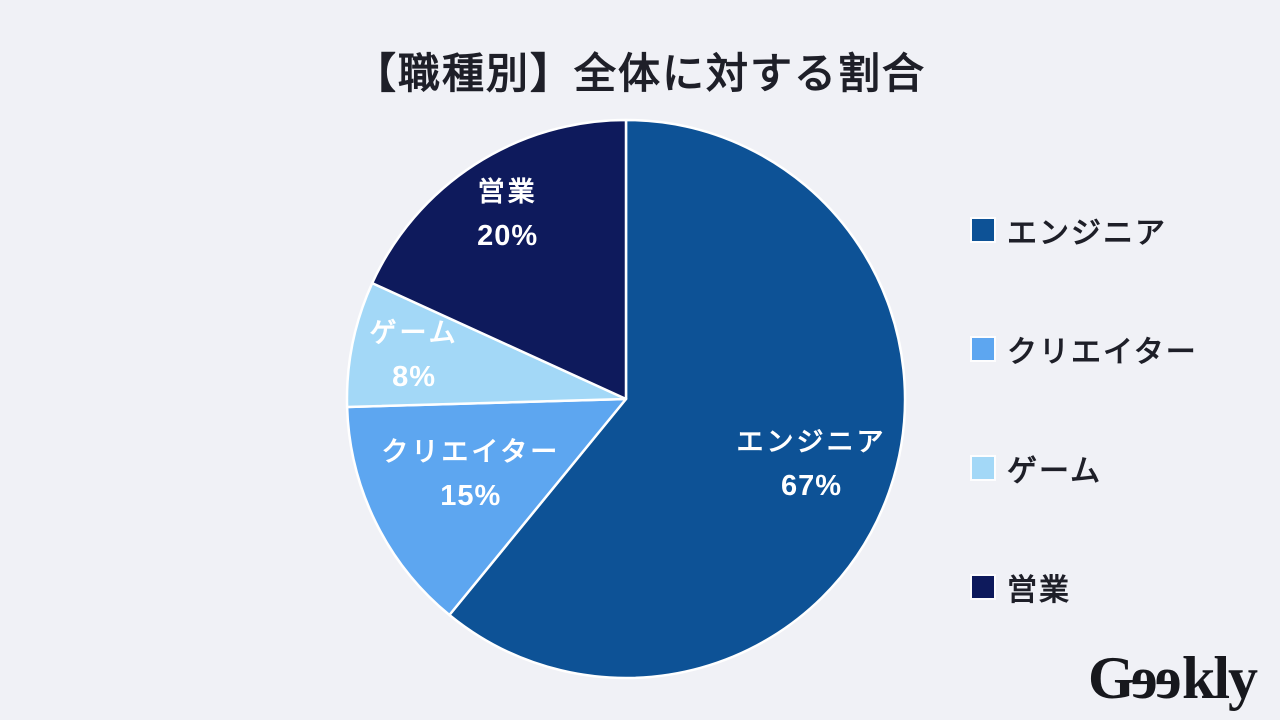 The width and height of the screenshot is (1280, 720). I want to click on legend-label: 営業, so click(1039, 590).